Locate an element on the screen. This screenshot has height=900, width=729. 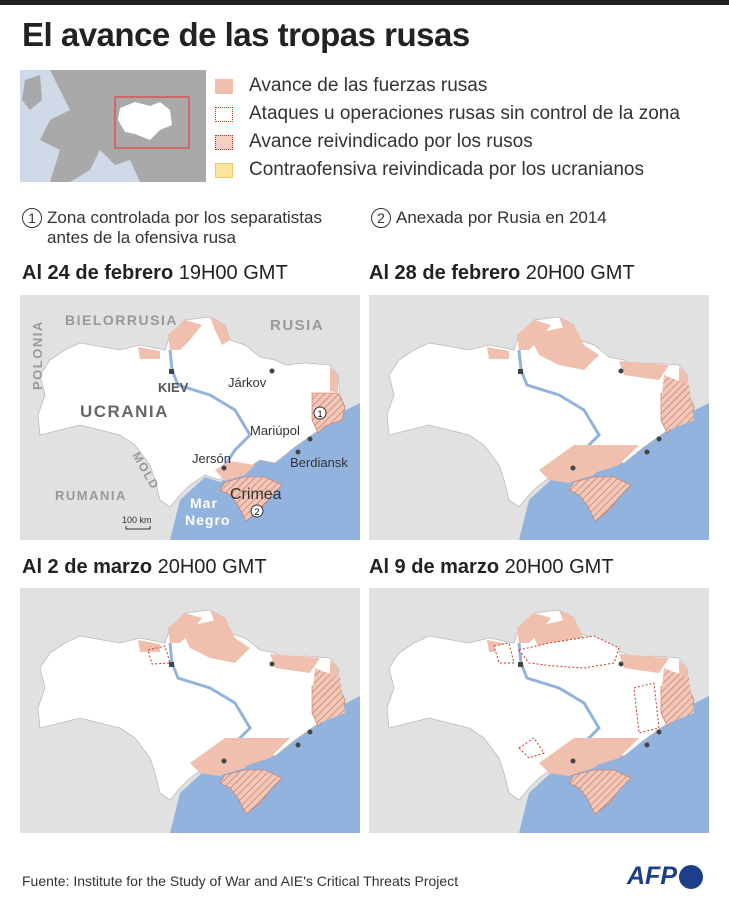
label-belarus: BIELORRUSIA is located at coordinates (121, 320).